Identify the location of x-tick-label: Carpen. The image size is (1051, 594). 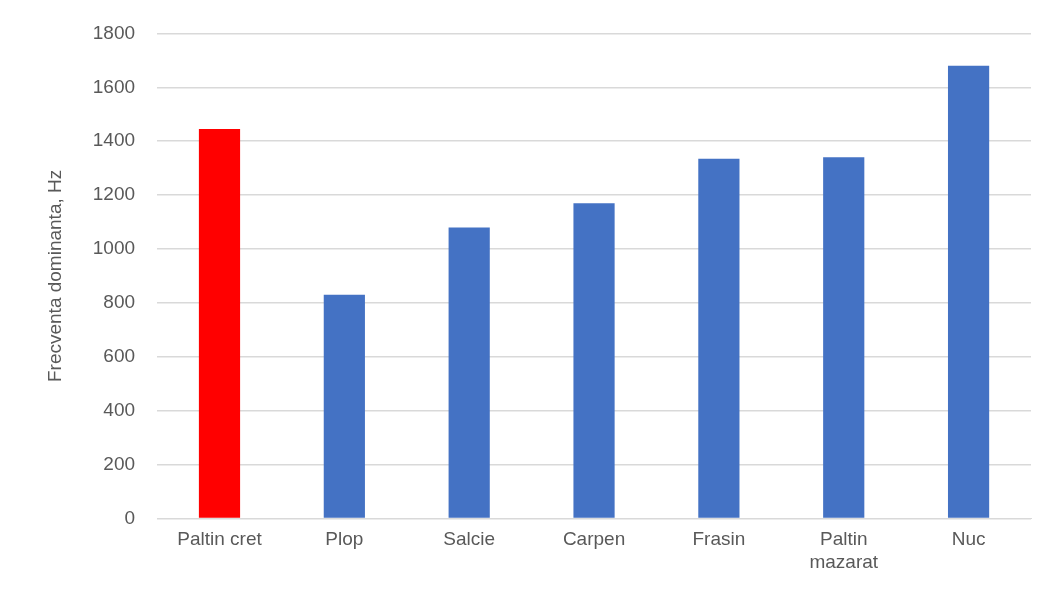
(594, 539).